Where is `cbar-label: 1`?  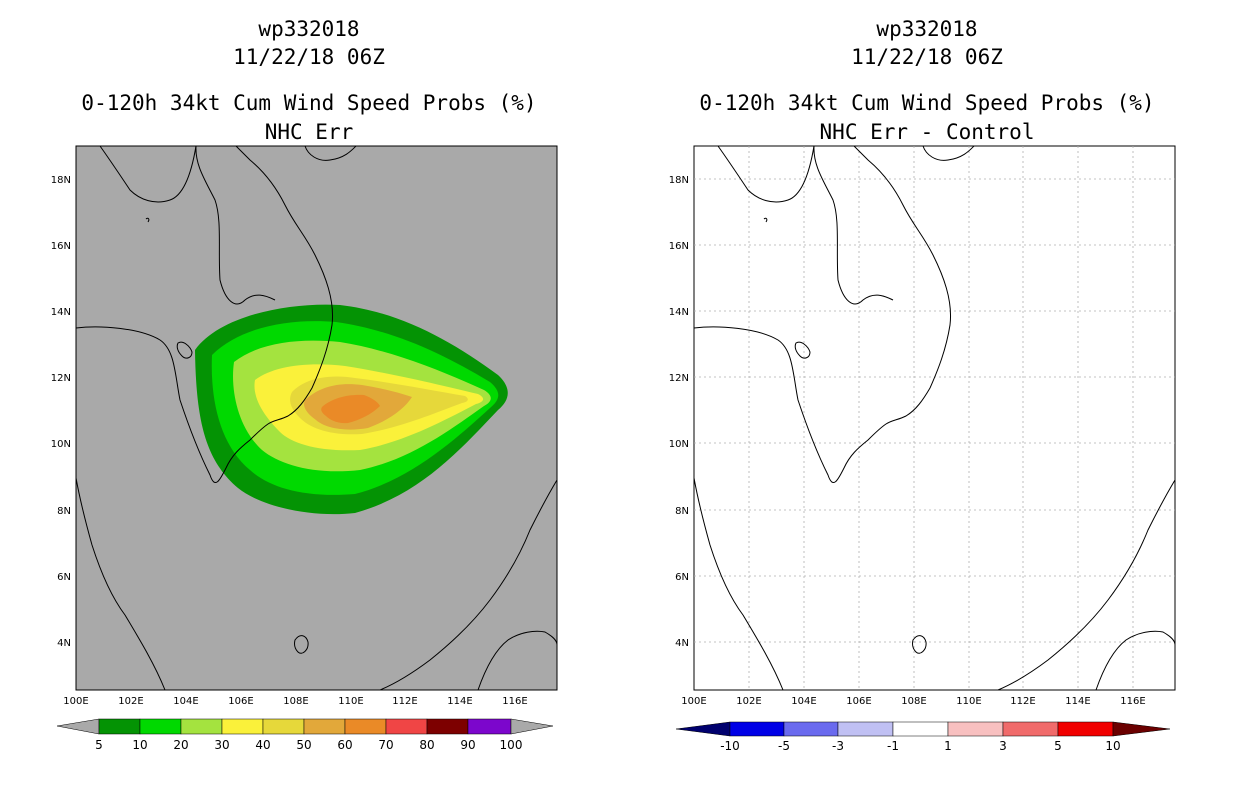 cbar-label: 1 is located at coordinates (948, 746).